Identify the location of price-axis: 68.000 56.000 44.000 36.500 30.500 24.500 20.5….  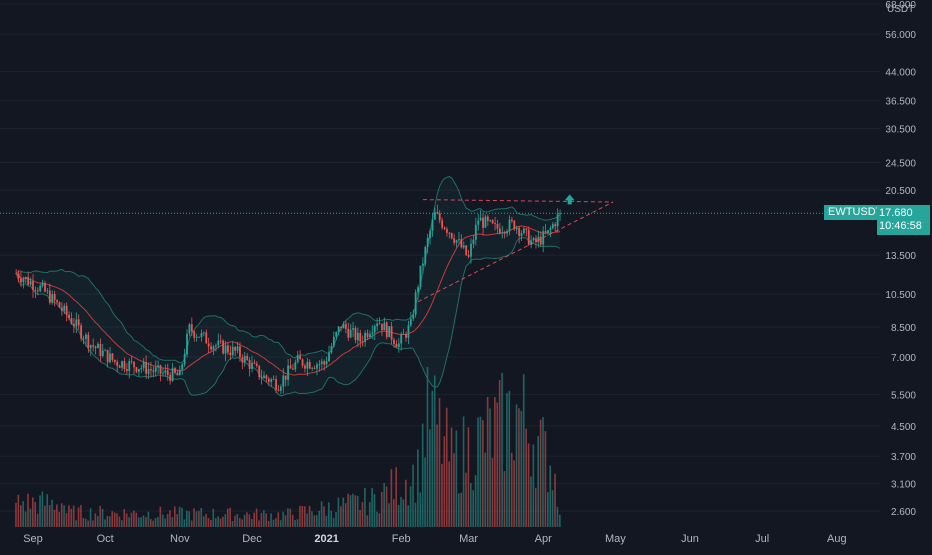
(900, 259).